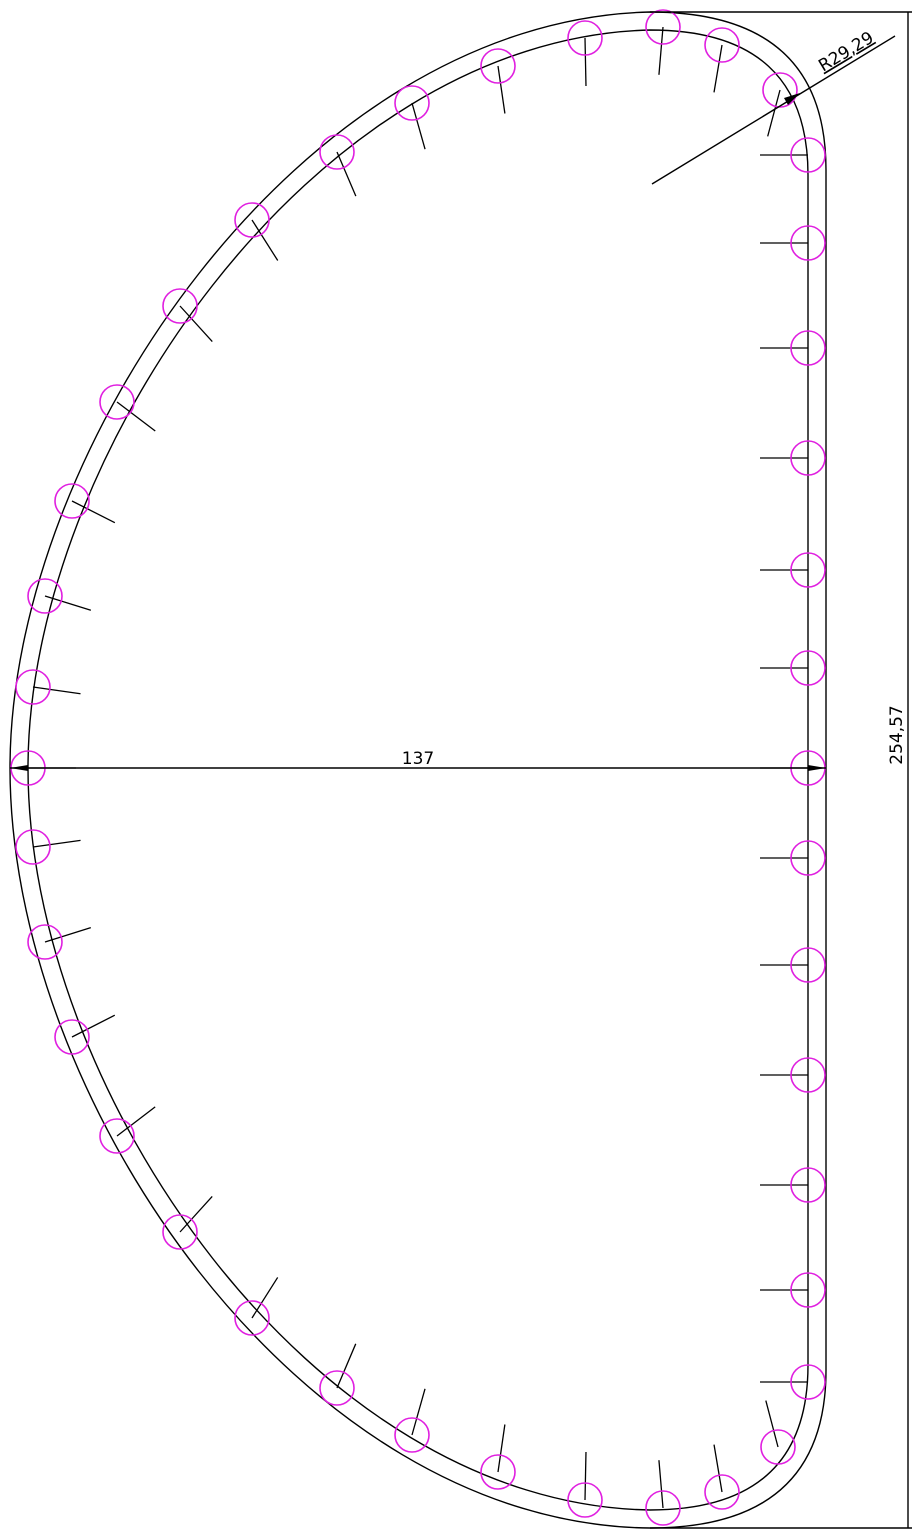 The height and width of the screenshot is (1531, 915). I want to click on height-label: 254,57, so click(897, 734).